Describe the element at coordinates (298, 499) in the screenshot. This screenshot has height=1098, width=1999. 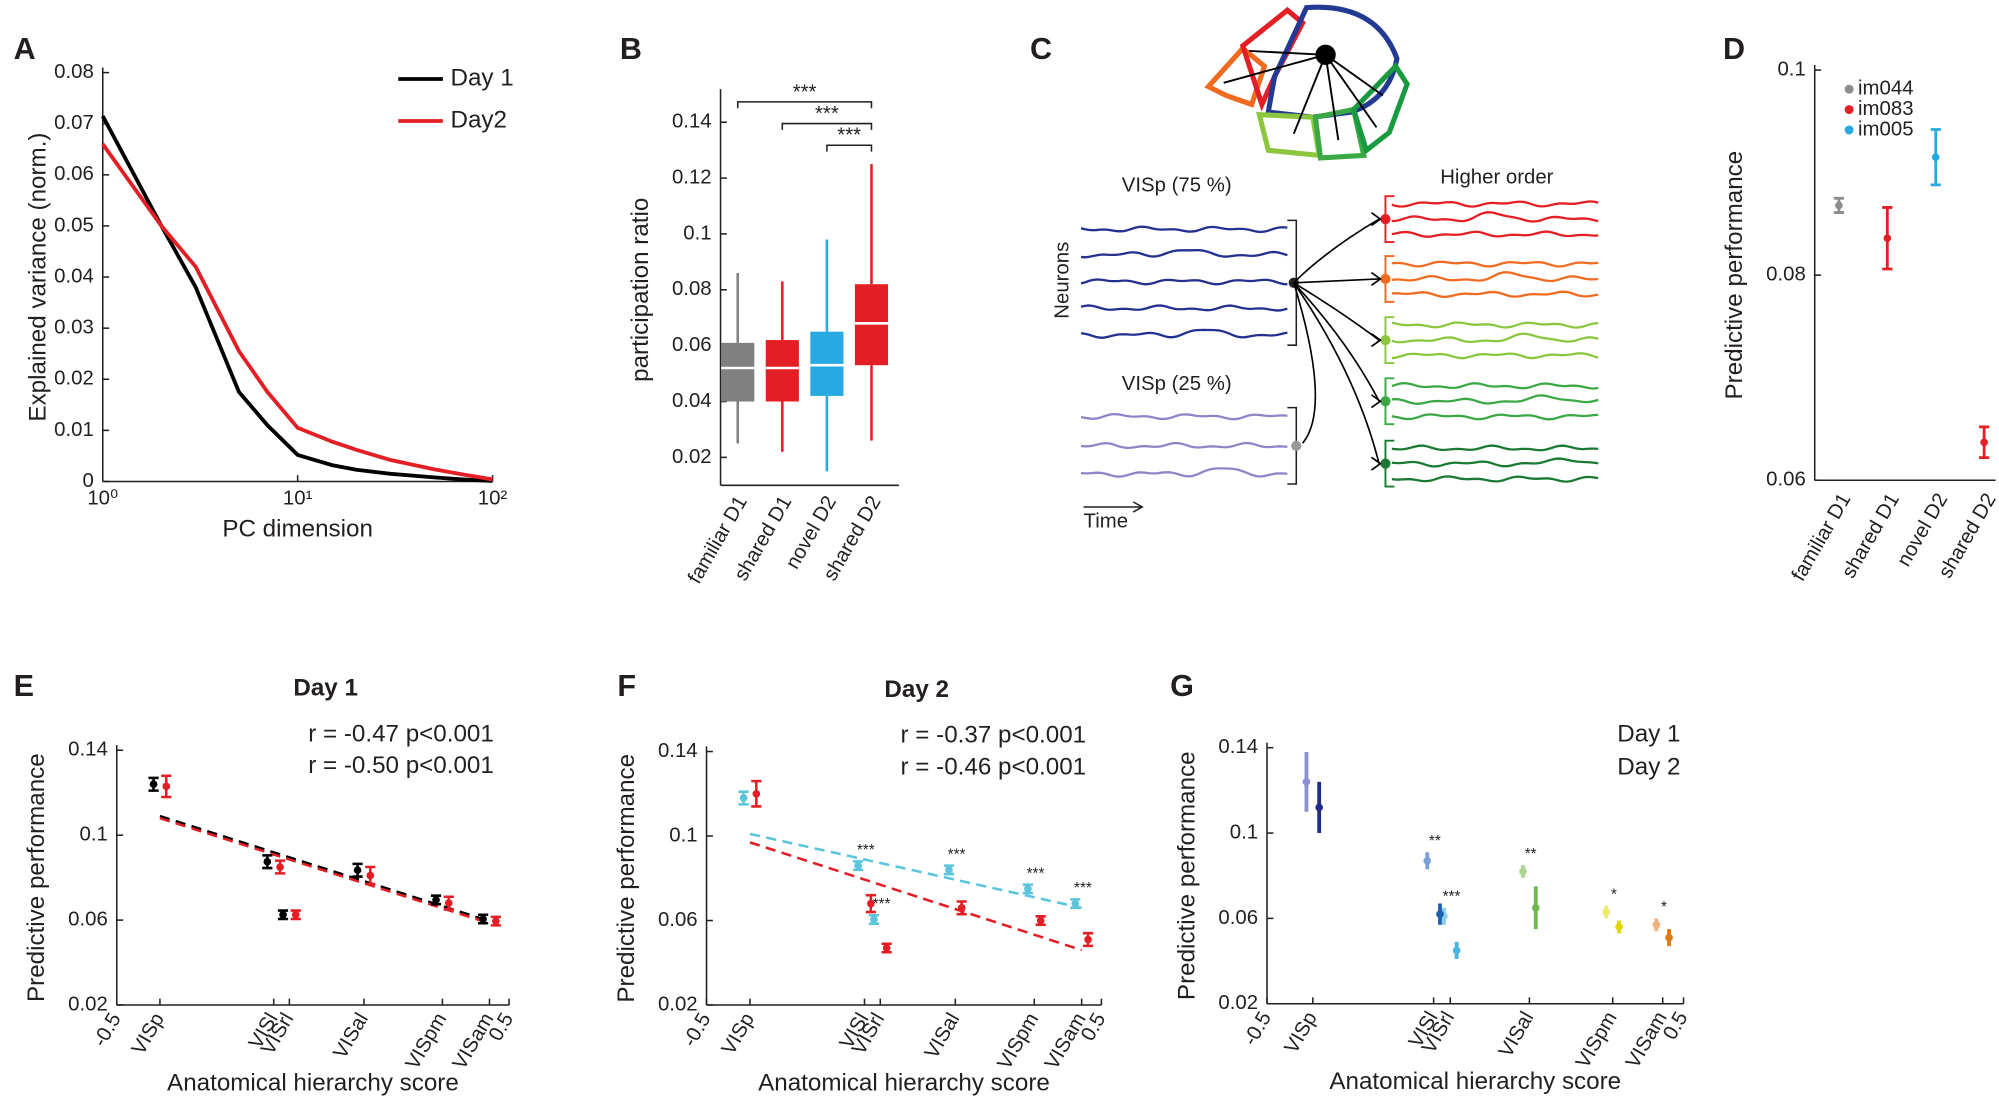
I see `x-tick-label: 10¹` at that location.